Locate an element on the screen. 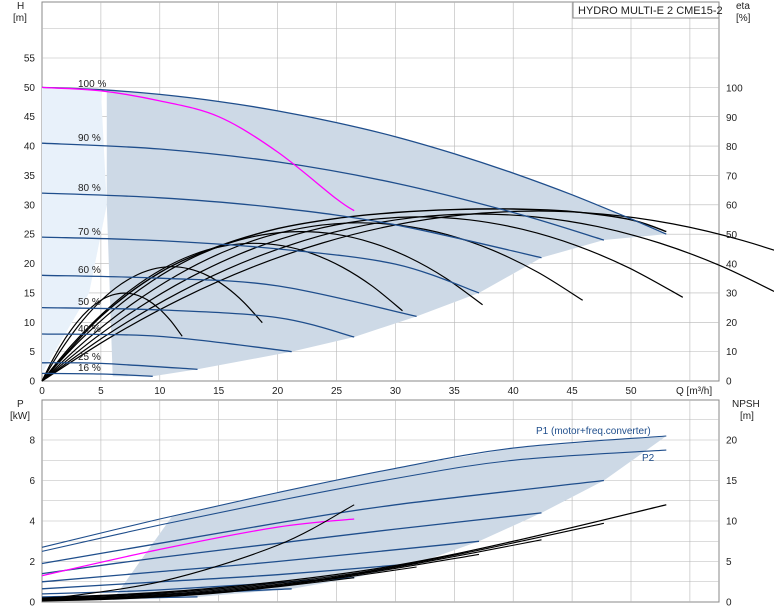 The height and width of the screenshot is (611, 774). head-tick-label: 20 is located at coordinates (30, 264).